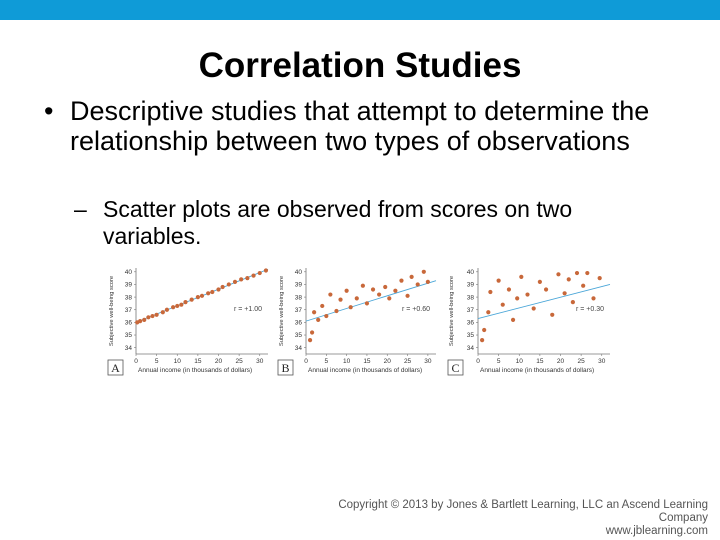 This screenshot has width=720, height=540. Describe the element at coordinates (360, 65) in the screenshot. I see `slide-title: Correlation Studies` at that location.